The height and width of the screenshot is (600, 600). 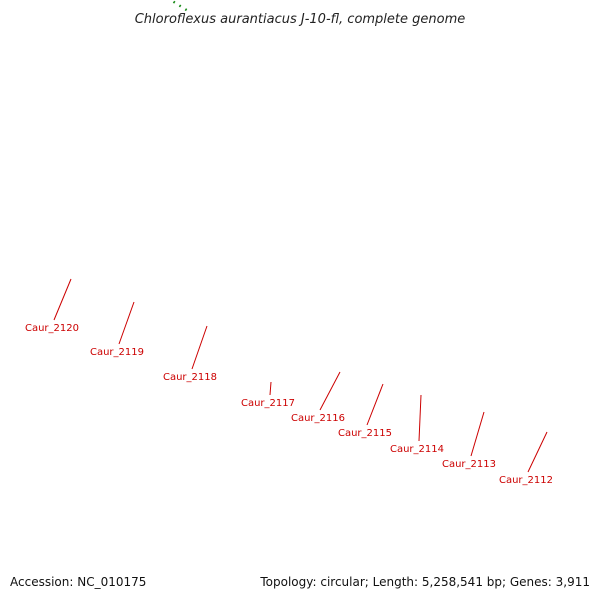 What do you see at coordinates (117, 352) in the screenshot?
I see `locus-label: Caur_2119` at bounding box center [117, 352].